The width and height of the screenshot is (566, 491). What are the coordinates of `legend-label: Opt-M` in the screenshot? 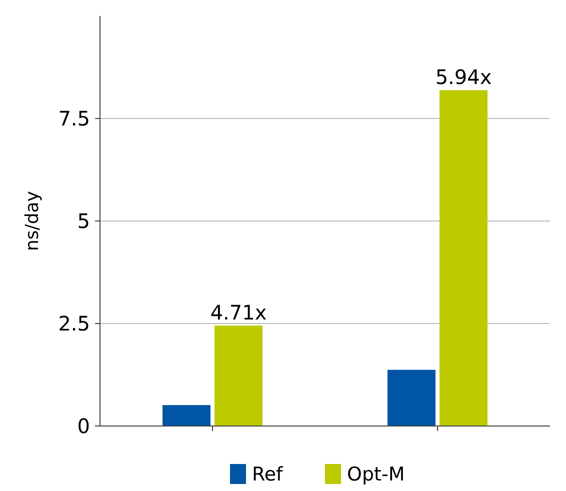 It's located at (376, 475).